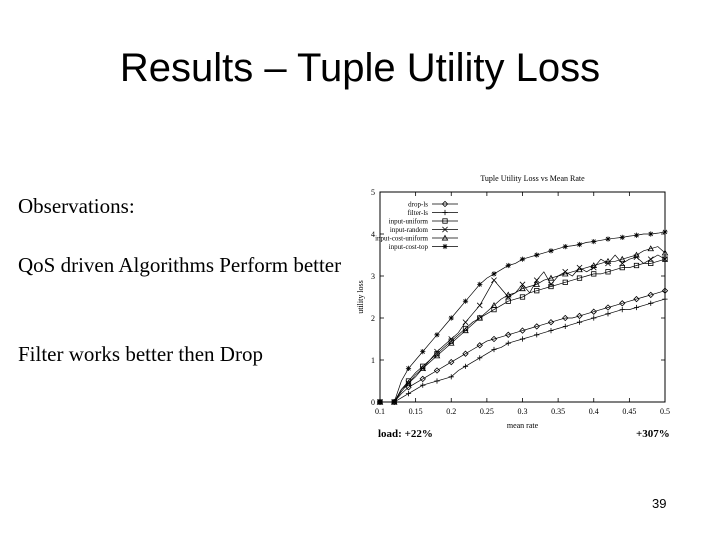  What do you see at coordinates (360, 297) in the screenshot?
I see `y-axis-label: utility loss` at bounding box center [360, 297].